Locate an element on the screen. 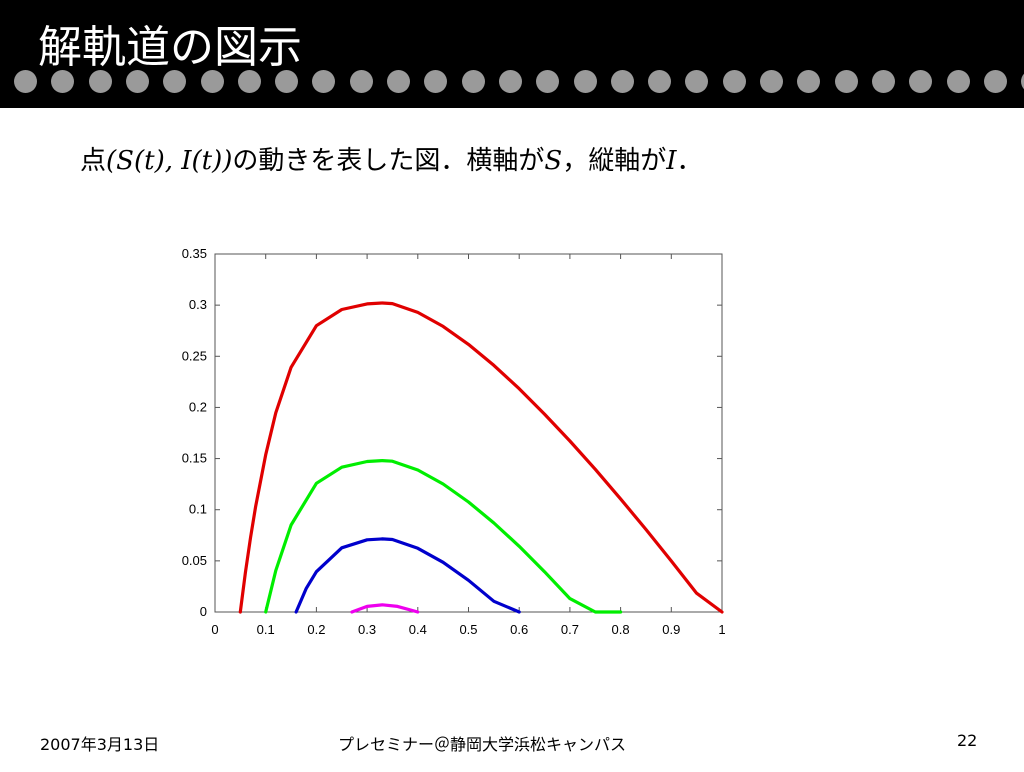 This screenshot has height=772, width=1024. footer-center: プレセミナー＠静岡大学浜松キャンパス is located at coordinates (482, 744).